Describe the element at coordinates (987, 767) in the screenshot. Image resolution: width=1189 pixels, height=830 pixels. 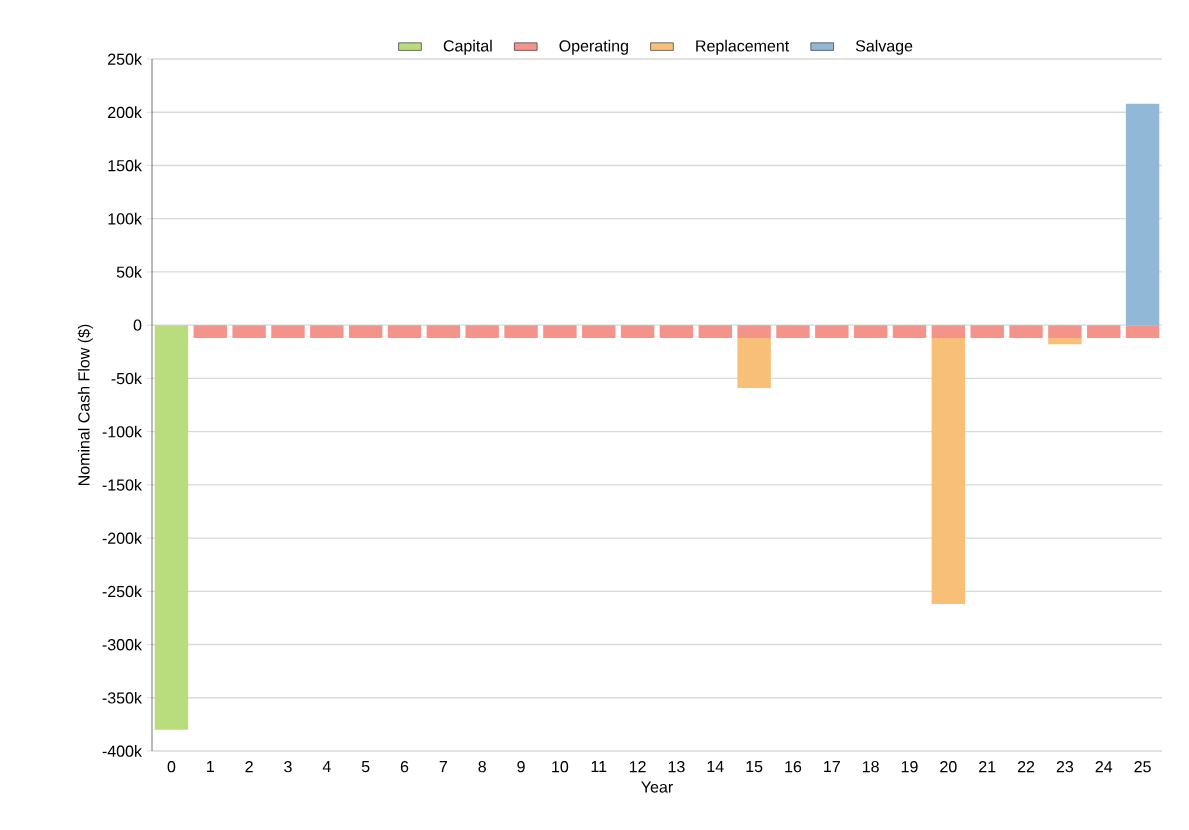
I see `x-tick-label: 21` at that location.